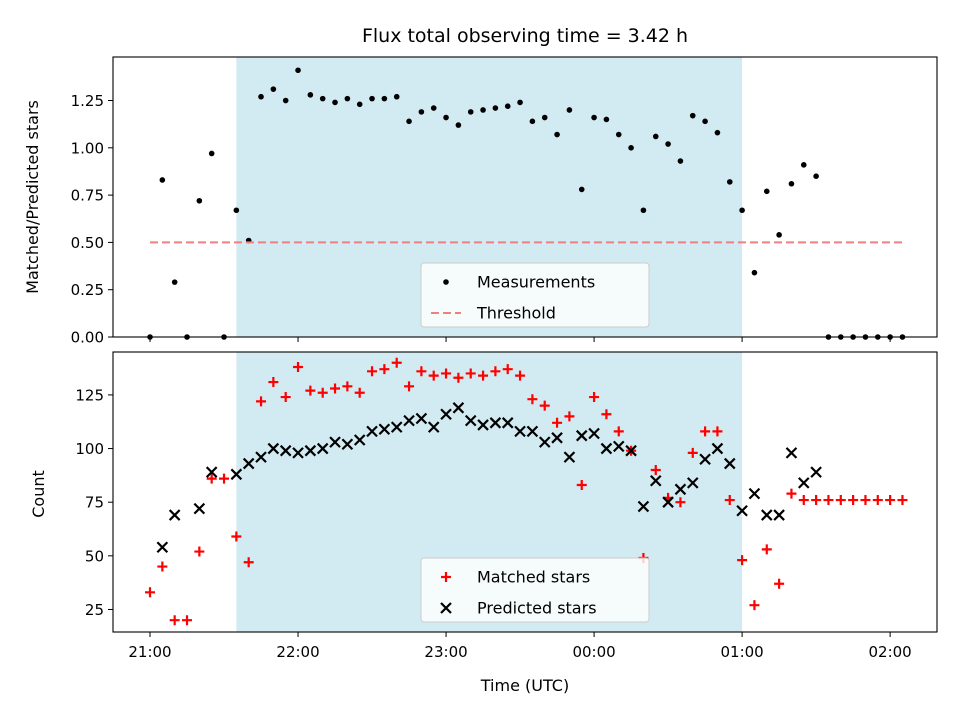 Image resolution: width=960 pixels, height=720 pixels. Describe the element at coordinates (535, 295) in the screenshot. I see `ratio-legend-box` at that location.